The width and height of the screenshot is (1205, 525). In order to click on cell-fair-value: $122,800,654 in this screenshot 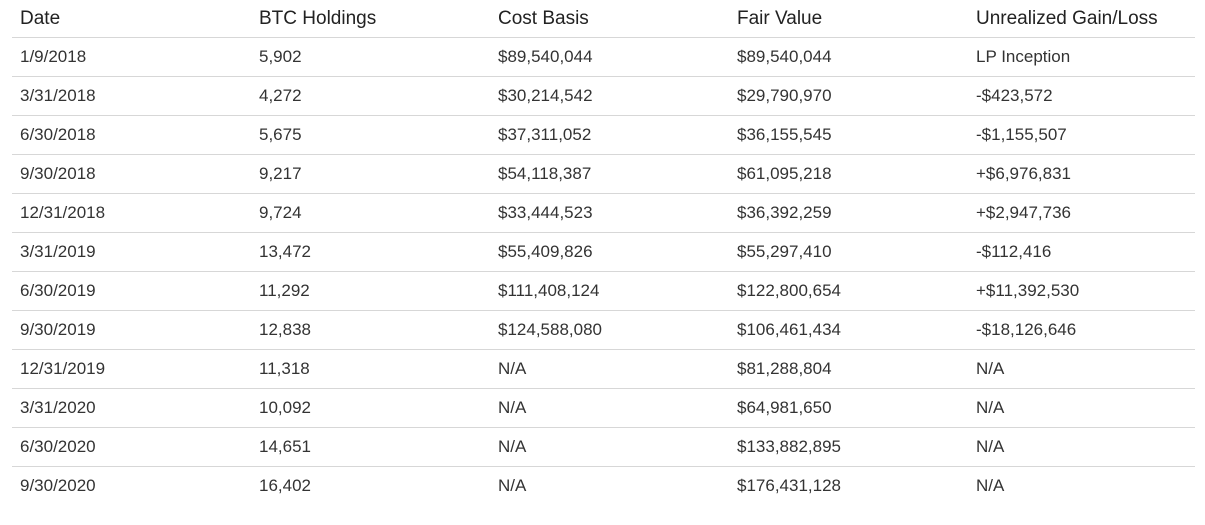, I will do `click(848, 291)`.